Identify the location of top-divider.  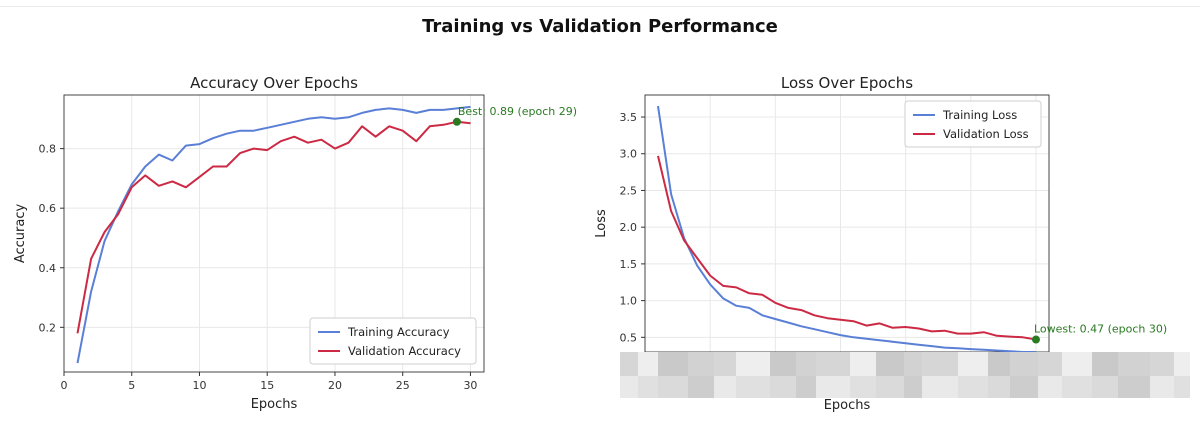
(600, 6).